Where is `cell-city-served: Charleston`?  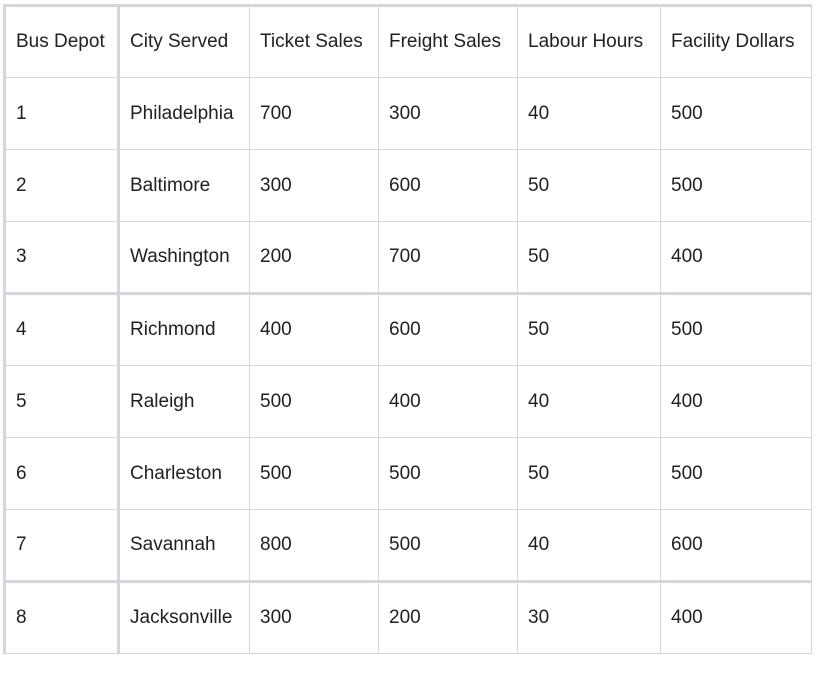
cell-city-served: Charleston is located at coordinates (184, 473).